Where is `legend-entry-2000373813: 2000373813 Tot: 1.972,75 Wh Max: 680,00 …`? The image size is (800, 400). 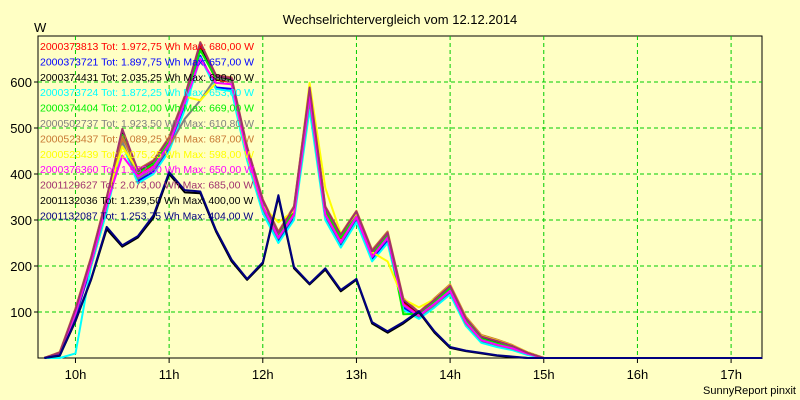 legend-entry-2000373813: 2000373813 Tot: 1.972,75 Wh Max: 680,00 … is located at coordinates (147, 47).